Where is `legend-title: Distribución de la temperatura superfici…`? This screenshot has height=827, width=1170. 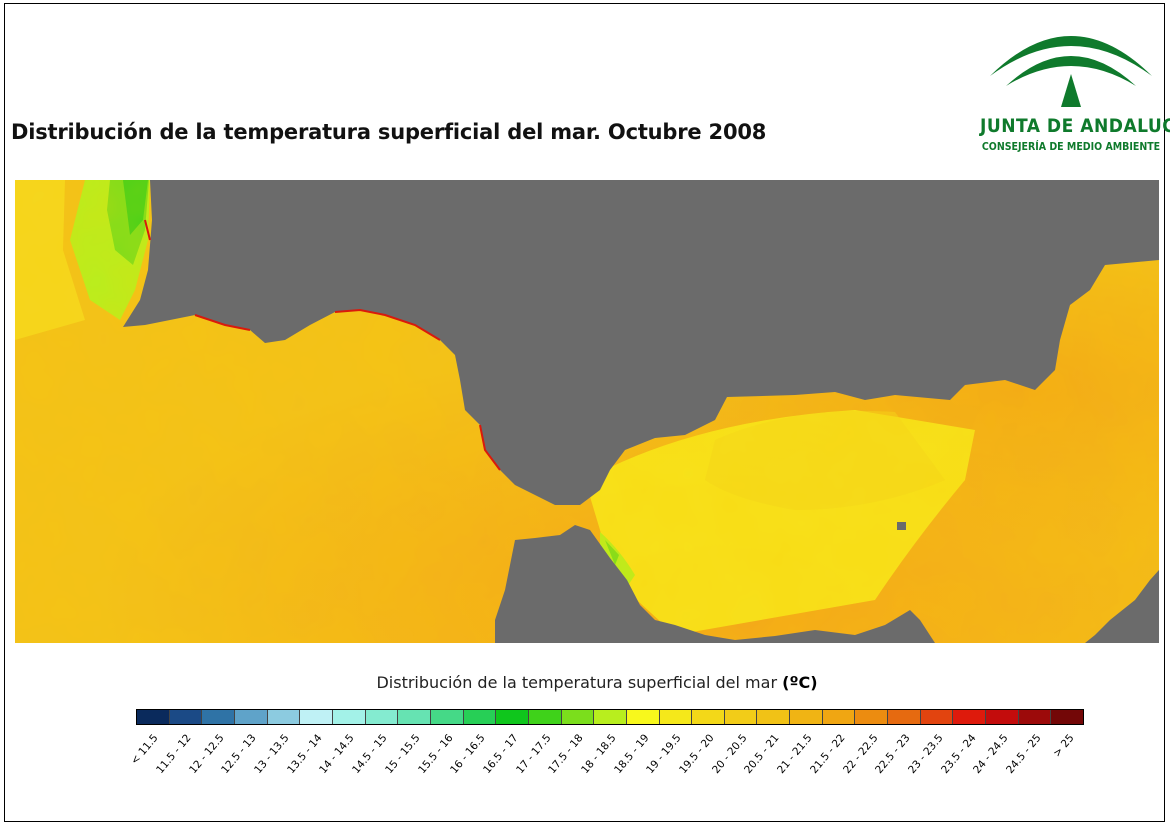
legend-title: Distribución de la temperatura superfici… is located at coordinates (585, 682).